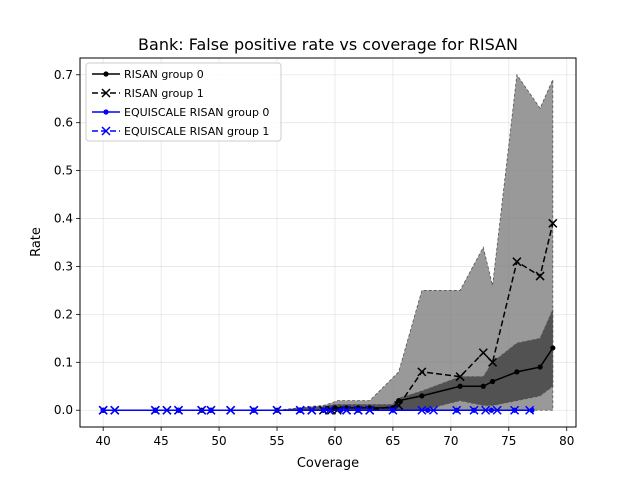 The height and width of the screenshot is (484, 640). Describe the element at coordinates (196, 112) in the screenshot. I see `legend-label: EQUISCALE RISAN group 0` at that location.